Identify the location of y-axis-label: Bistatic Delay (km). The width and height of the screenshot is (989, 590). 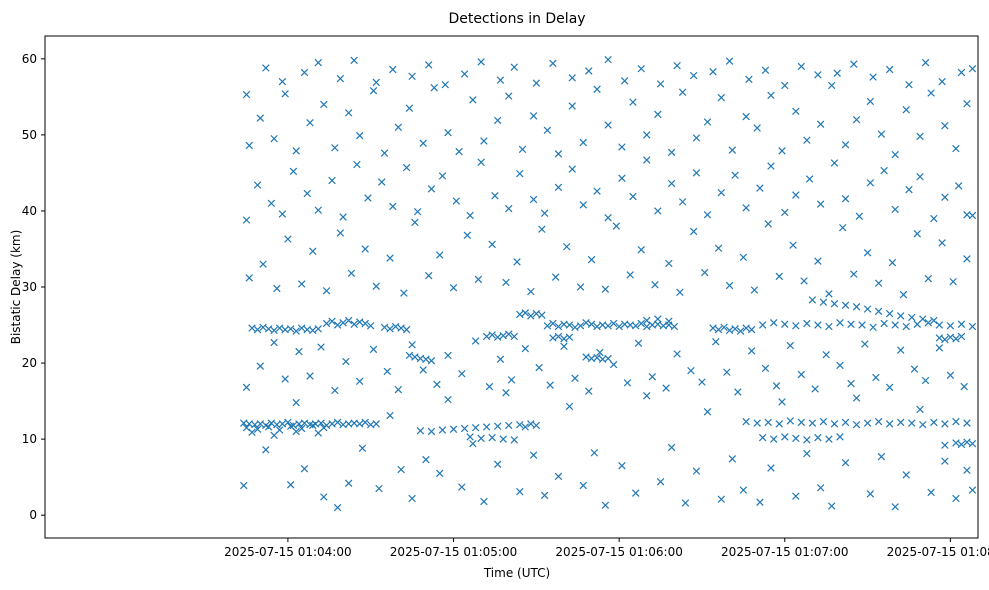
(16, 287).